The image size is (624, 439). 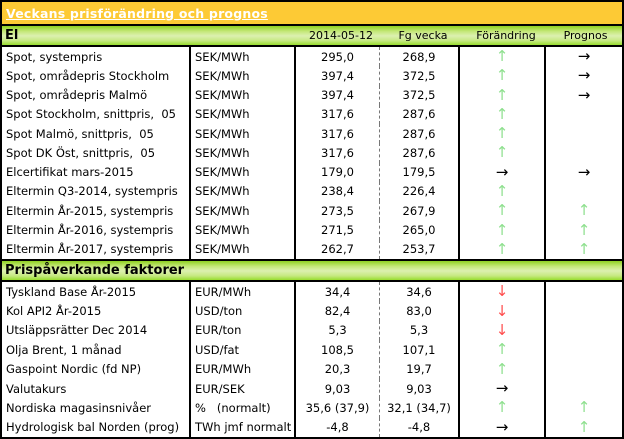 What do you see at coordinates (338, 172) in the screenshot?
I see `row-current-value: 179,0` at bounding box center [338, 172].